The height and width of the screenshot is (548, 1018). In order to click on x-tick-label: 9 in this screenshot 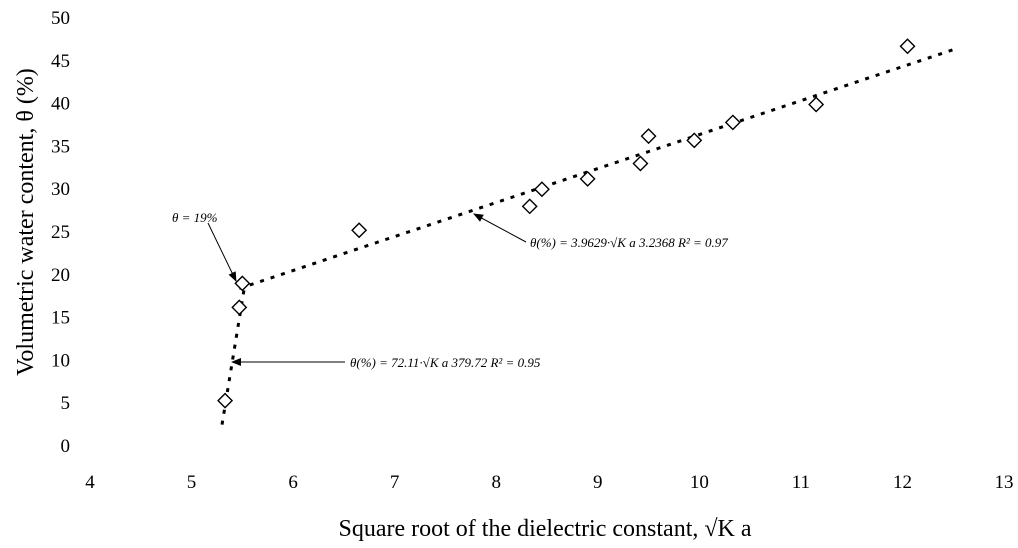, I will do `click(598, 482)`.